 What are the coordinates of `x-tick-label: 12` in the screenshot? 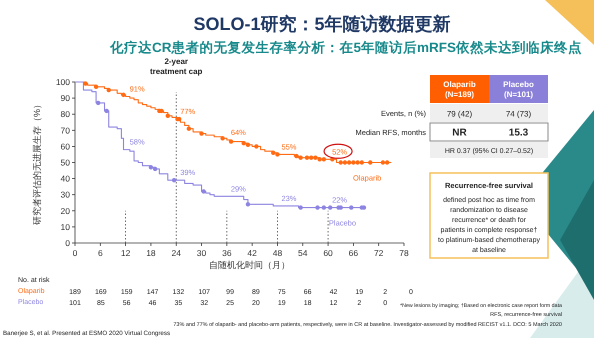 It's located at (125, 253).